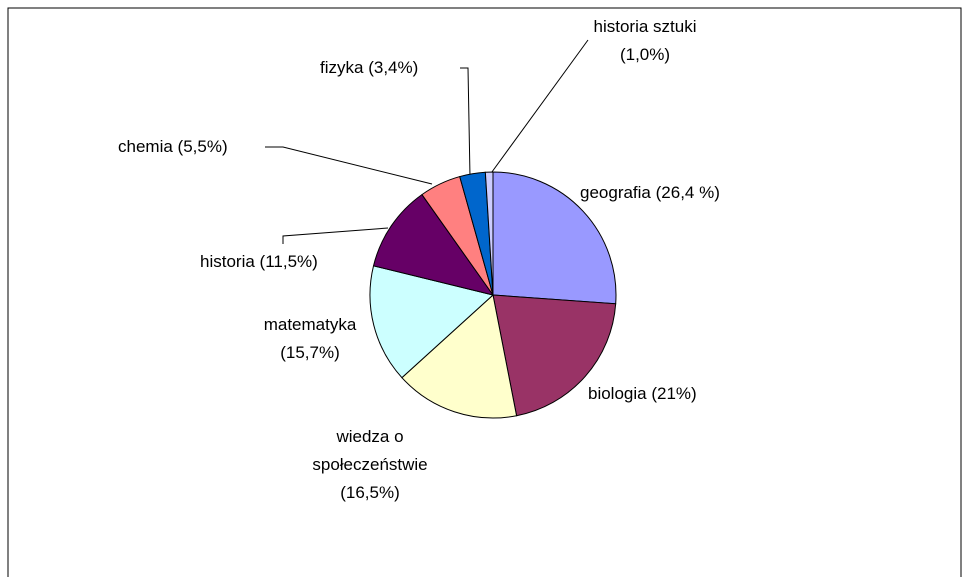  I want to click on category-name: biologia, so click(617, 393).